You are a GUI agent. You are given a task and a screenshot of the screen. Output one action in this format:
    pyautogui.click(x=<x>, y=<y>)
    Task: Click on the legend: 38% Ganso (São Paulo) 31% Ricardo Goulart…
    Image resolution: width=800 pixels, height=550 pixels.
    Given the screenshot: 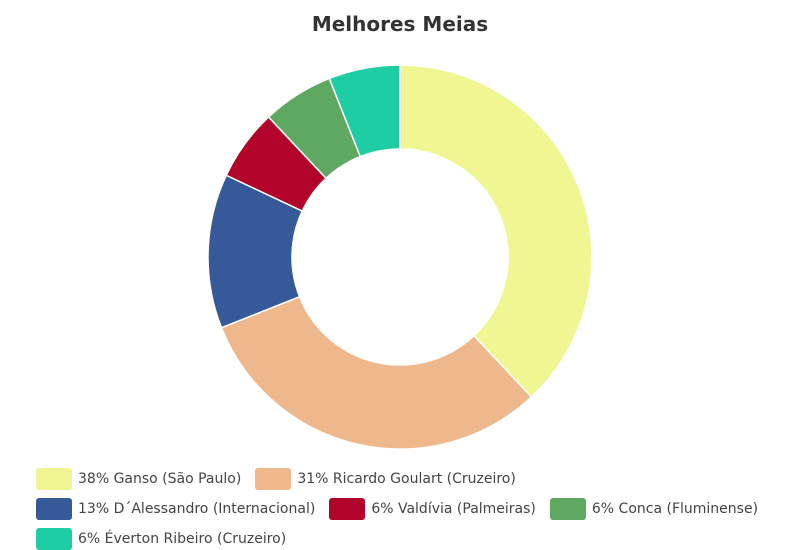 What is the action you would take?
    pyautogui.click(x=416, y=509)
    